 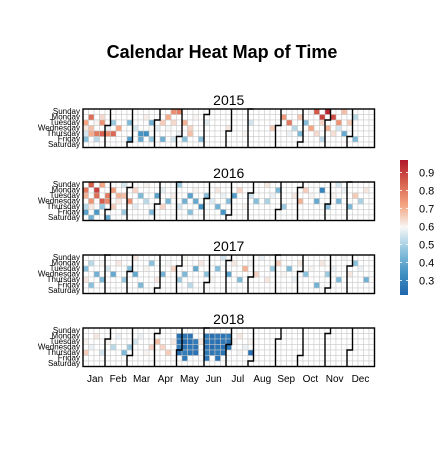 What do you see at coordinates (426, 228) in the screenshot?
I see `legend-tick-label: 0.6` at bounding box center [426, 228].